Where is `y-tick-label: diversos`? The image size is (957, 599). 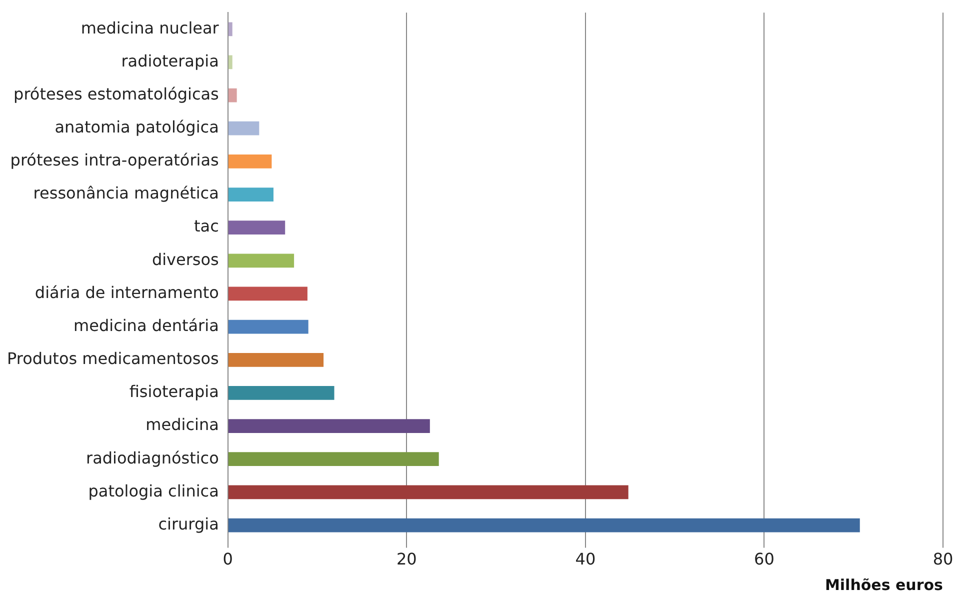
y-tick-label: diversos is located at coordinates (185, 259).